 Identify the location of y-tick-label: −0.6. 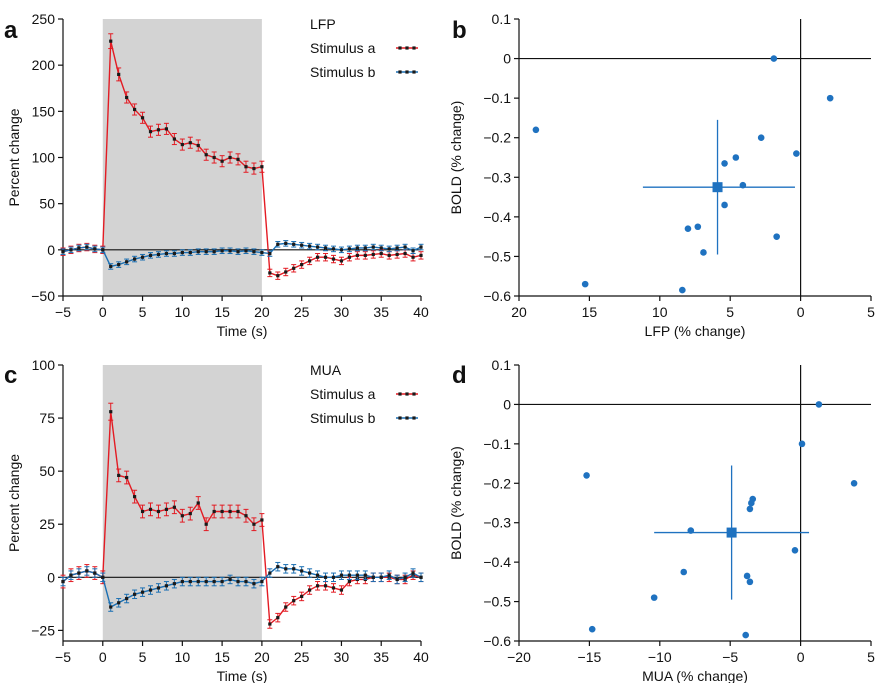
(497, 296).